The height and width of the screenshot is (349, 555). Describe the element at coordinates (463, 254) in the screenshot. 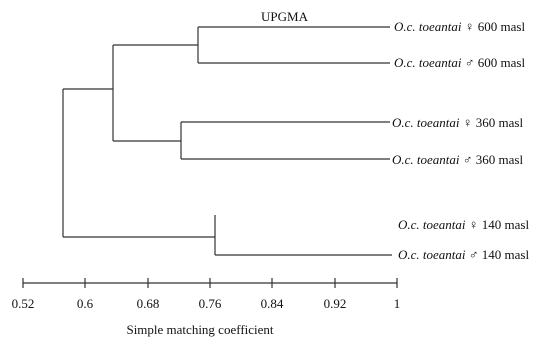

I see `leaf-label: O.c. toeantai ♂ 140 masl` at that location.